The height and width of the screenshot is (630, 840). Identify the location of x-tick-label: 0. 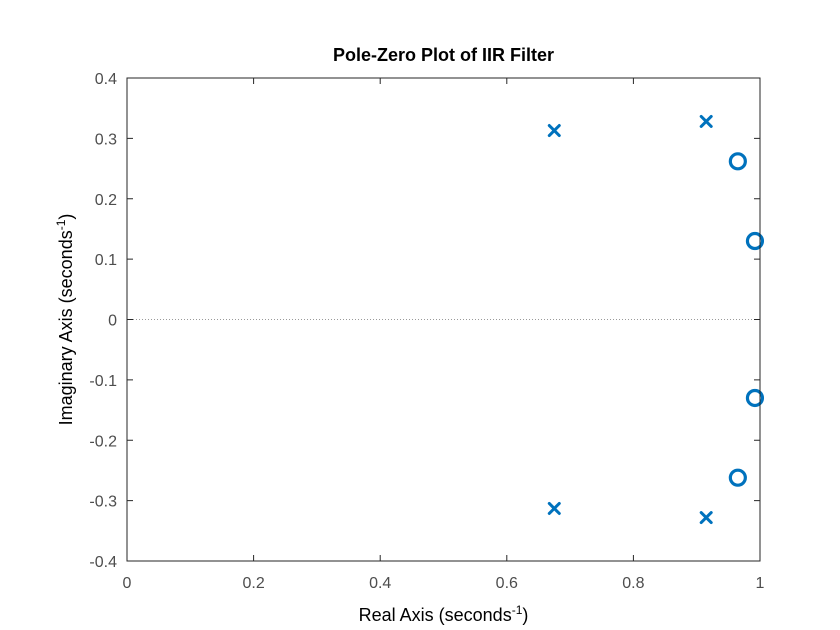
(127, 583).